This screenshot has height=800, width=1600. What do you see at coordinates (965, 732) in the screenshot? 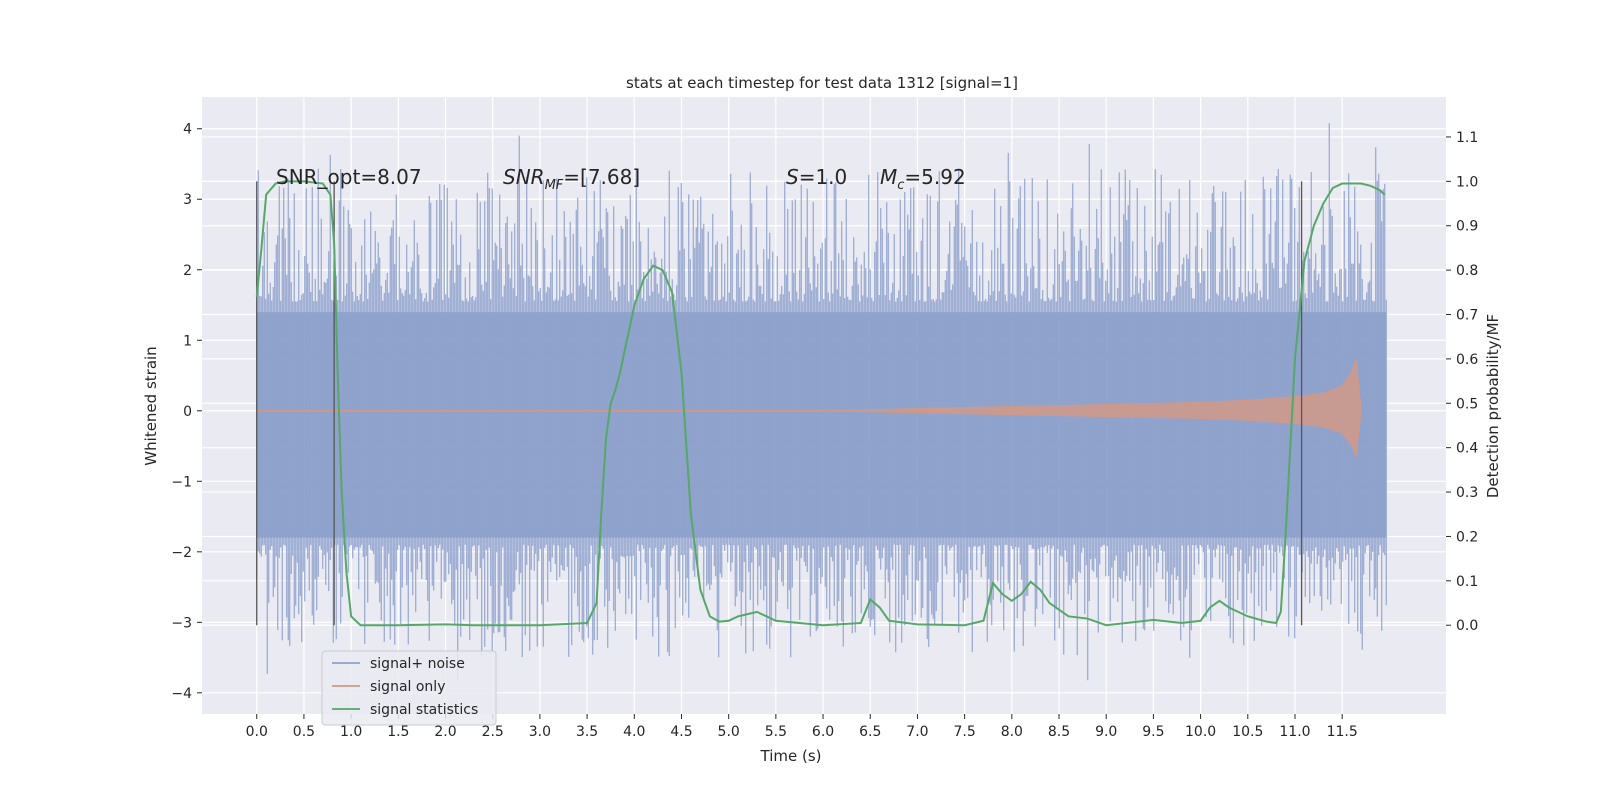
I see `x-tick-label: 7.5` at bounding box center [965, 732].